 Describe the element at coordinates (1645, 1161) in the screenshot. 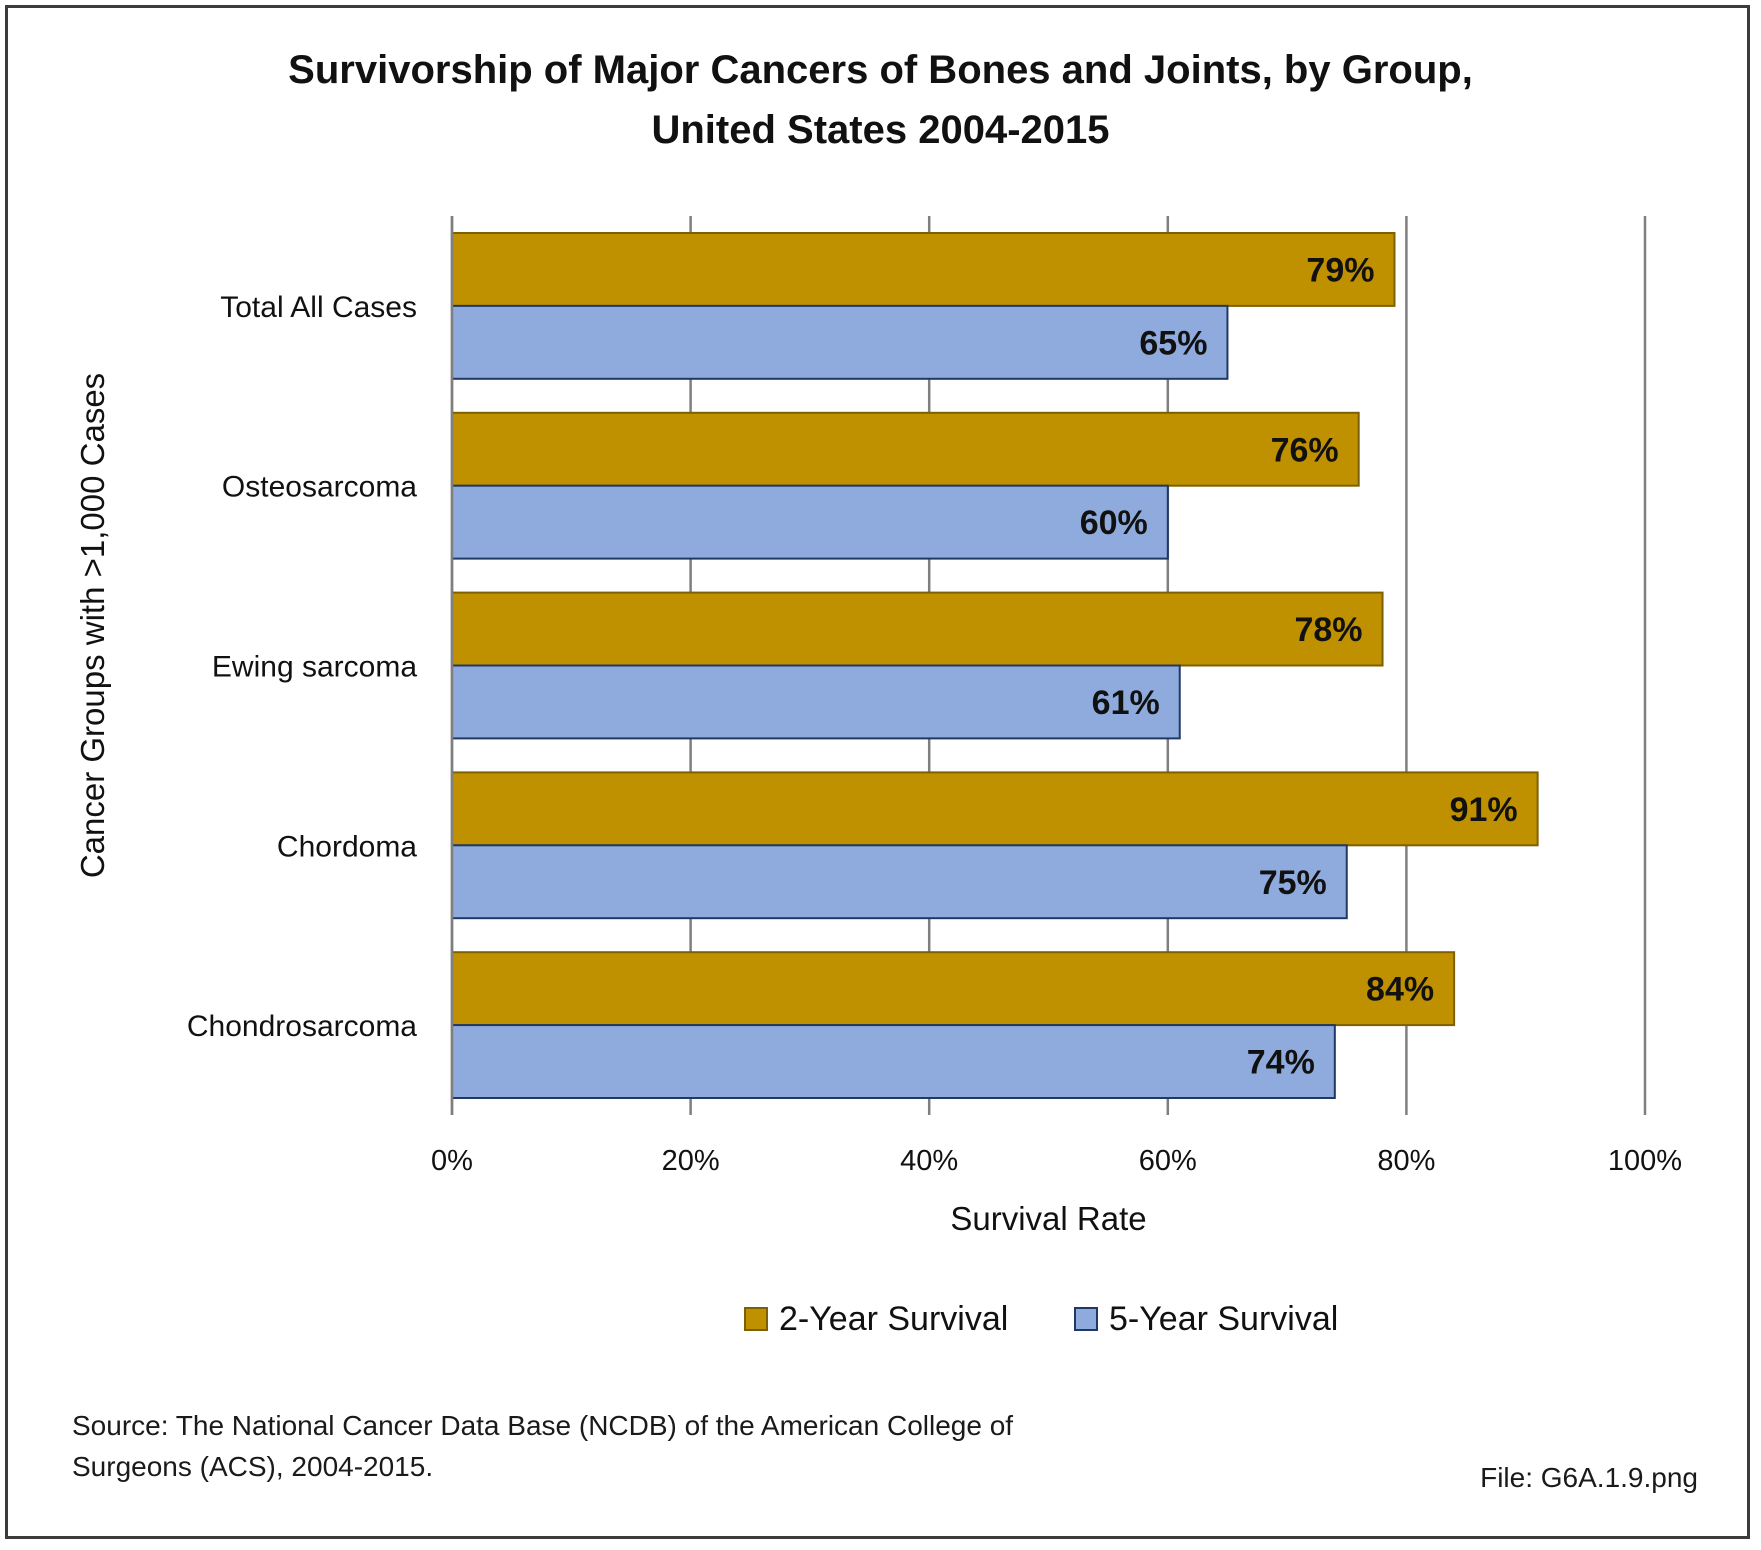

I see `x-tick-label: 100%` at that location.